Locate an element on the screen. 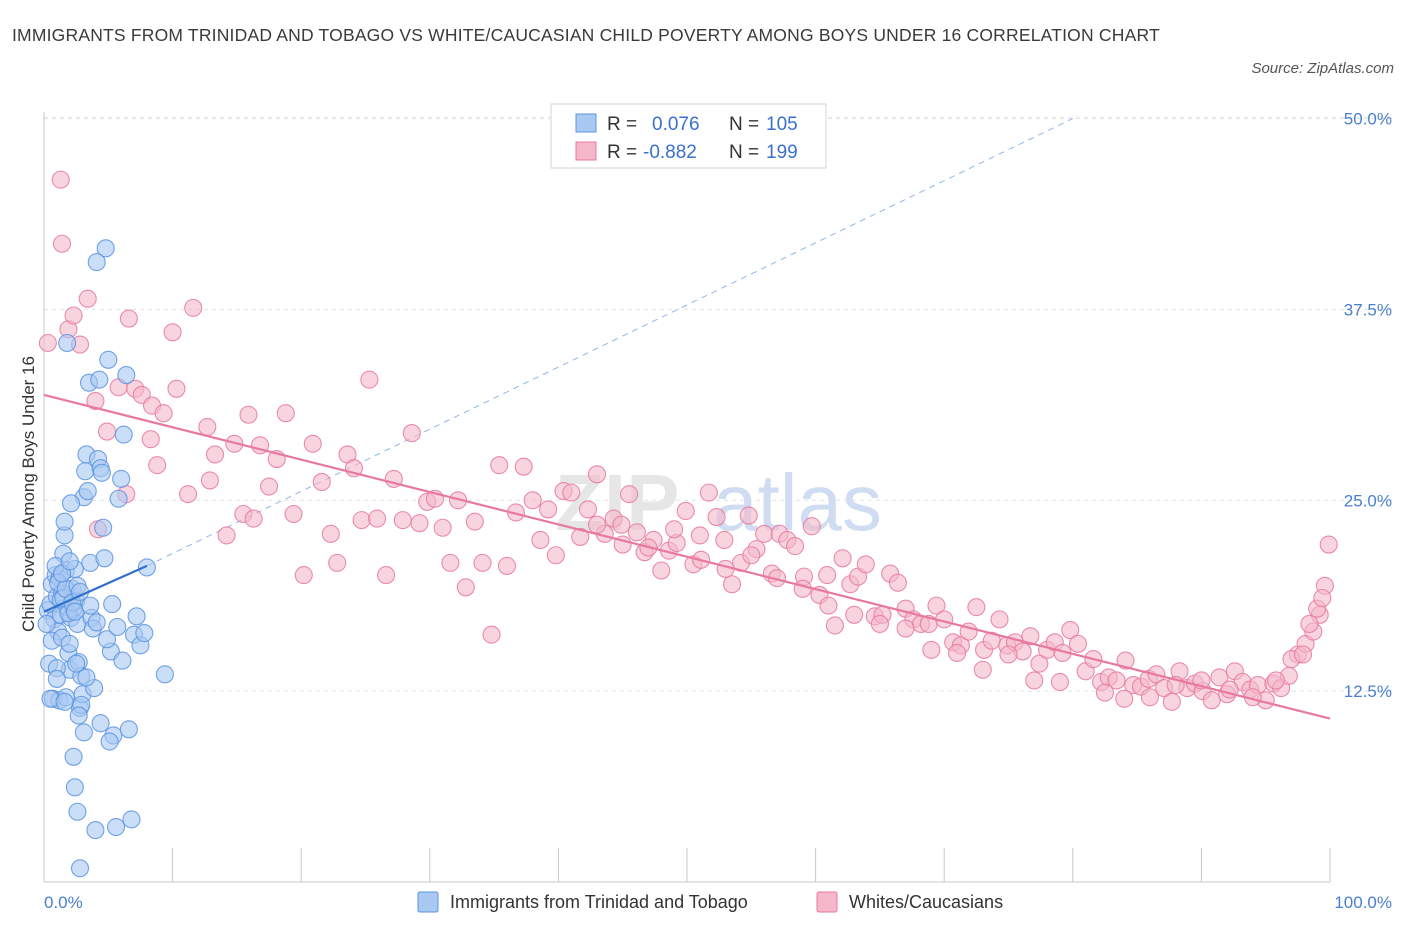  stats-n-label-pink: N = is located at coordinates (744, 152).